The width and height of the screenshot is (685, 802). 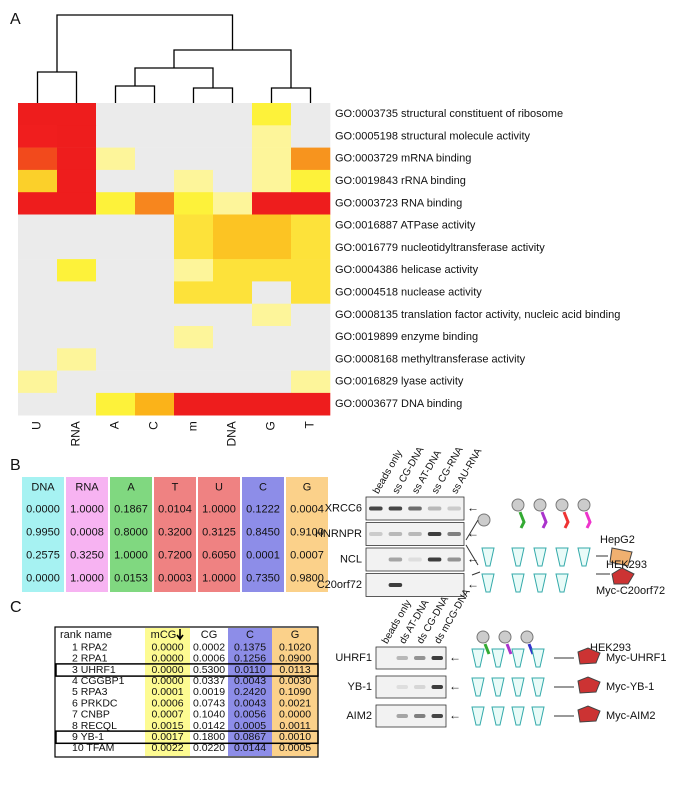 I want to click on sort-arrow, so click(x=180, y=635).